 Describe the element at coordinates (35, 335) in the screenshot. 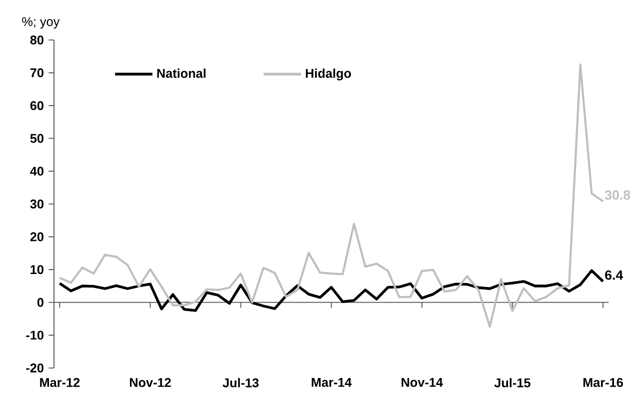

I see `y-tick-label: -10` at that location.